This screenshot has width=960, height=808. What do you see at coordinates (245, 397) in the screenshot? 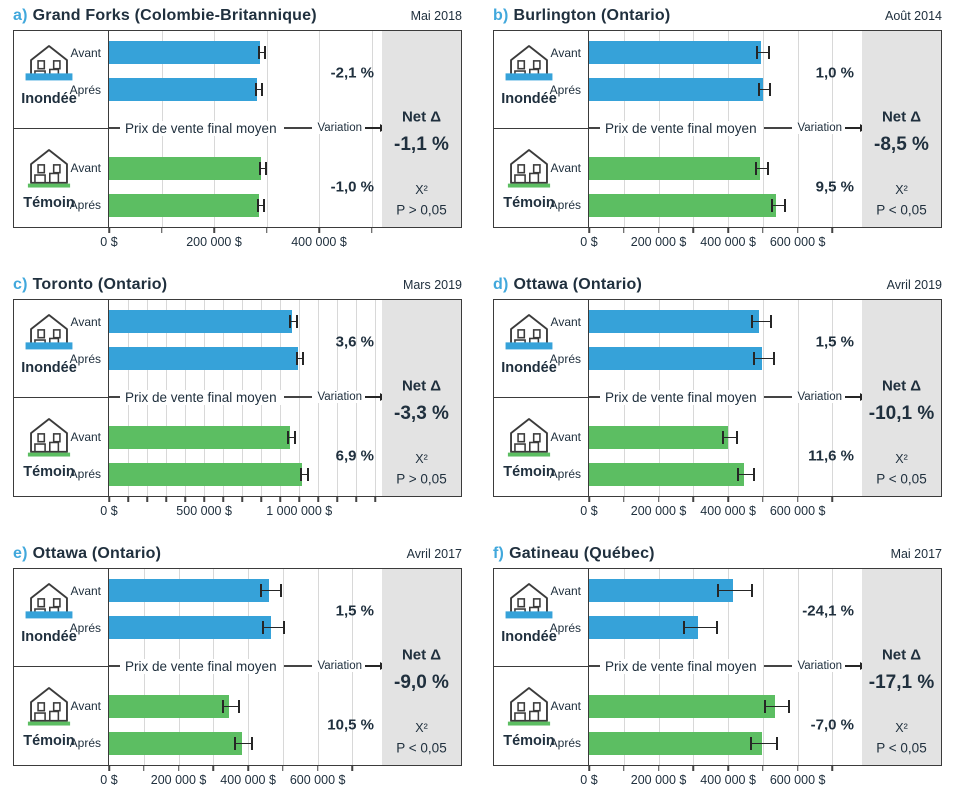
I see `middle-band: Prix de vente final moyen Variation` at bounding box center [245, 397].